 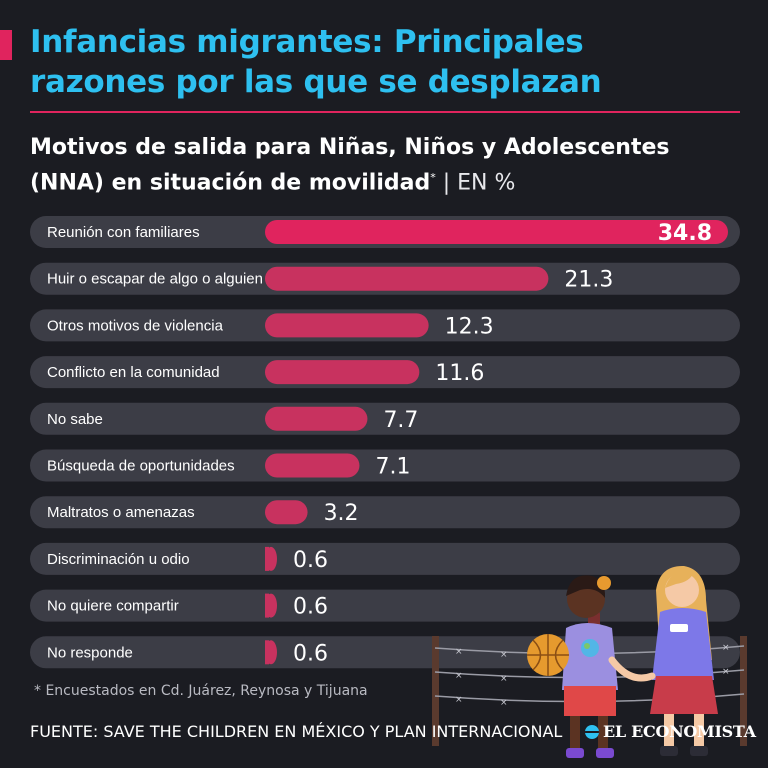 I want to click on title-line-1: Infancias migrantes: Principales, so click(x=307, y=42).